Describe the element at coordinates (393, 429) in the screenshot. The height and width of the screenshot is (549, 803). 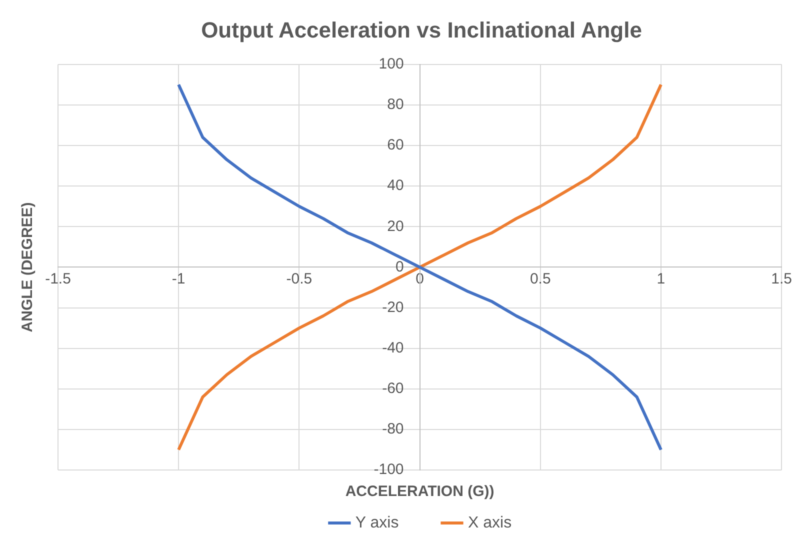
I see `y-tick-label: -80` at that location.